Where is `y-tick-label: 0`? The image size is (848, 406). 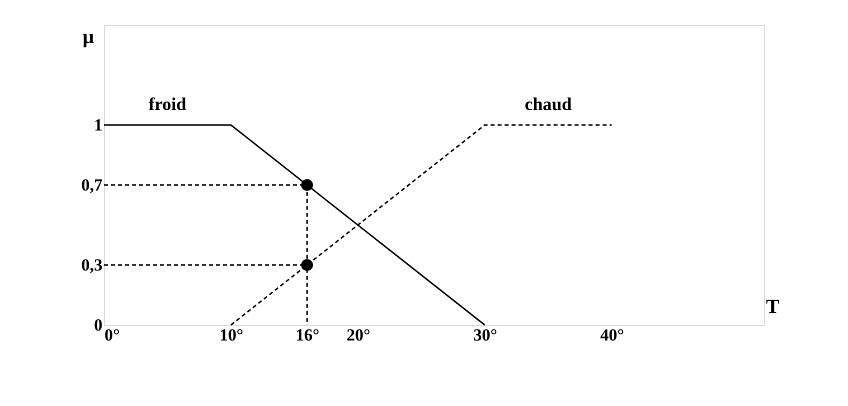
y-tick-label: 0 is located at coordinates (98, 325).